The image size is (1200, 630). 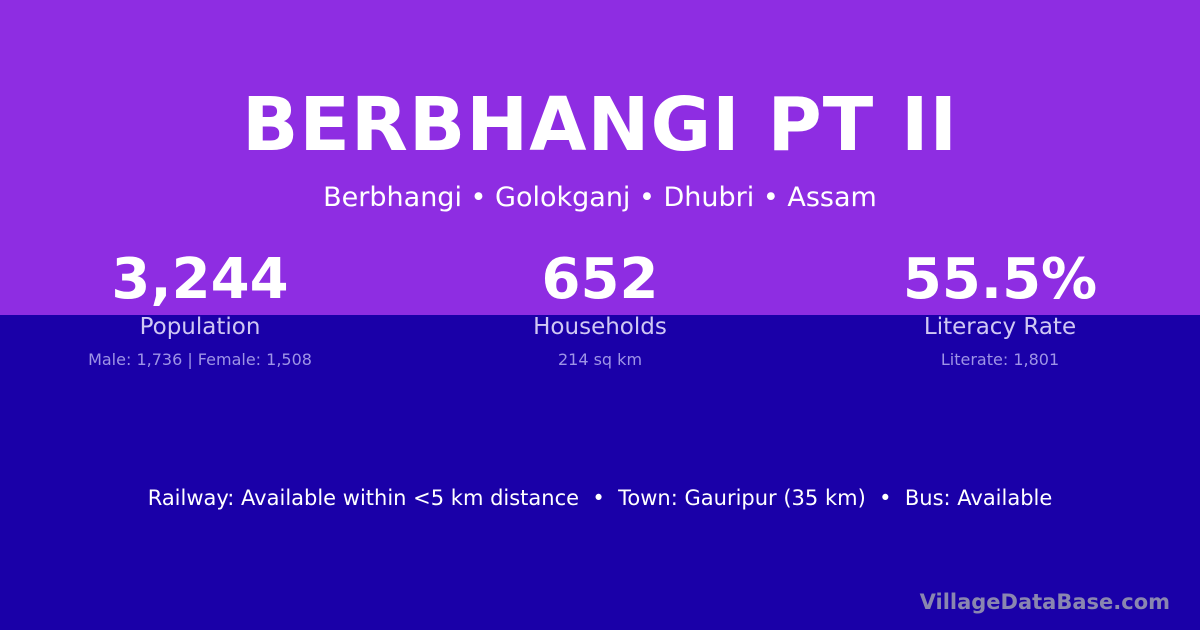 I want to click on stat-value: 55.5%, so click(x=1000, y=279).